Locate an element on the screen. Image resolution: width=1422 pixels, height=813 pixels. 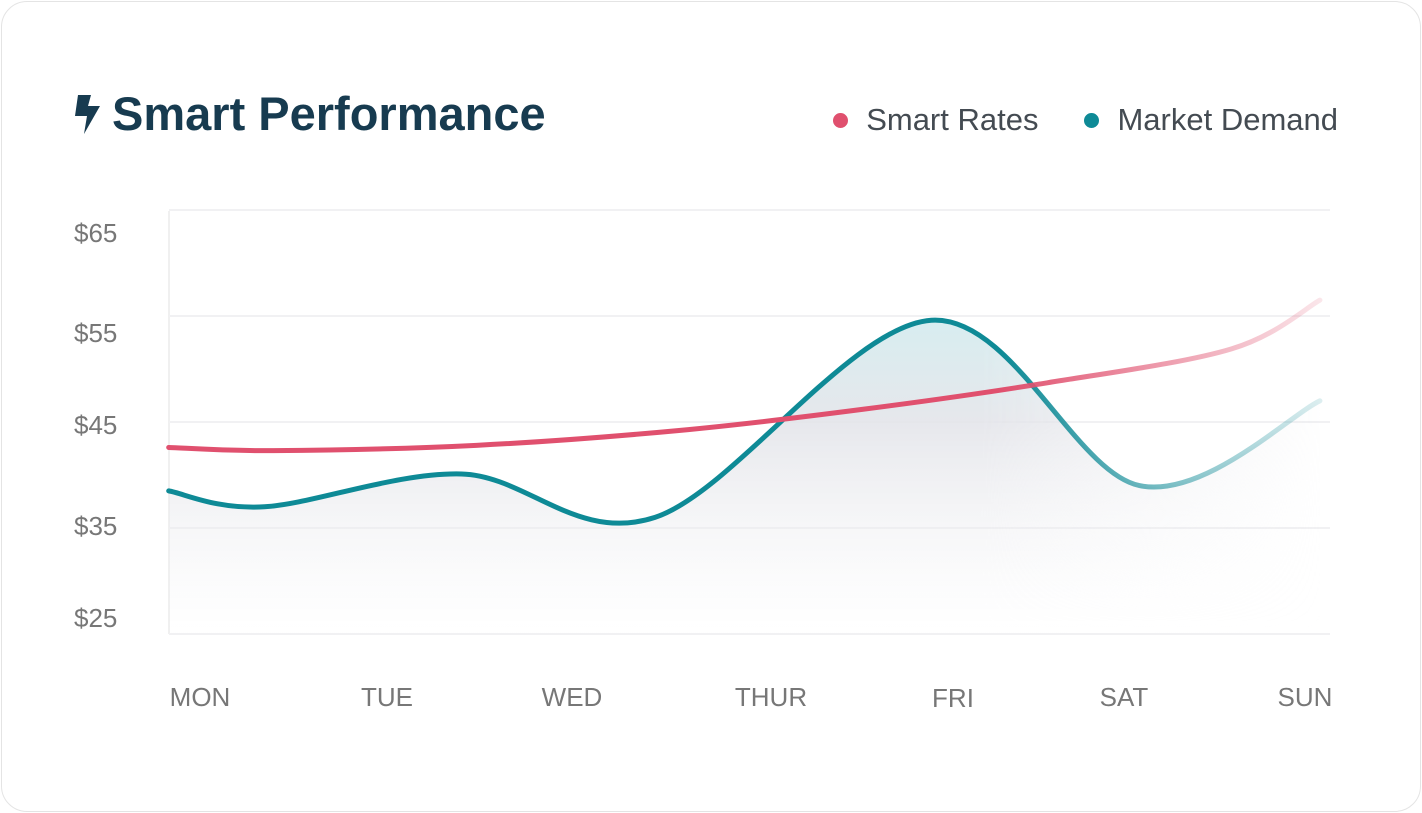
y-tick-label: $45 is located at coordinates (95, 425).